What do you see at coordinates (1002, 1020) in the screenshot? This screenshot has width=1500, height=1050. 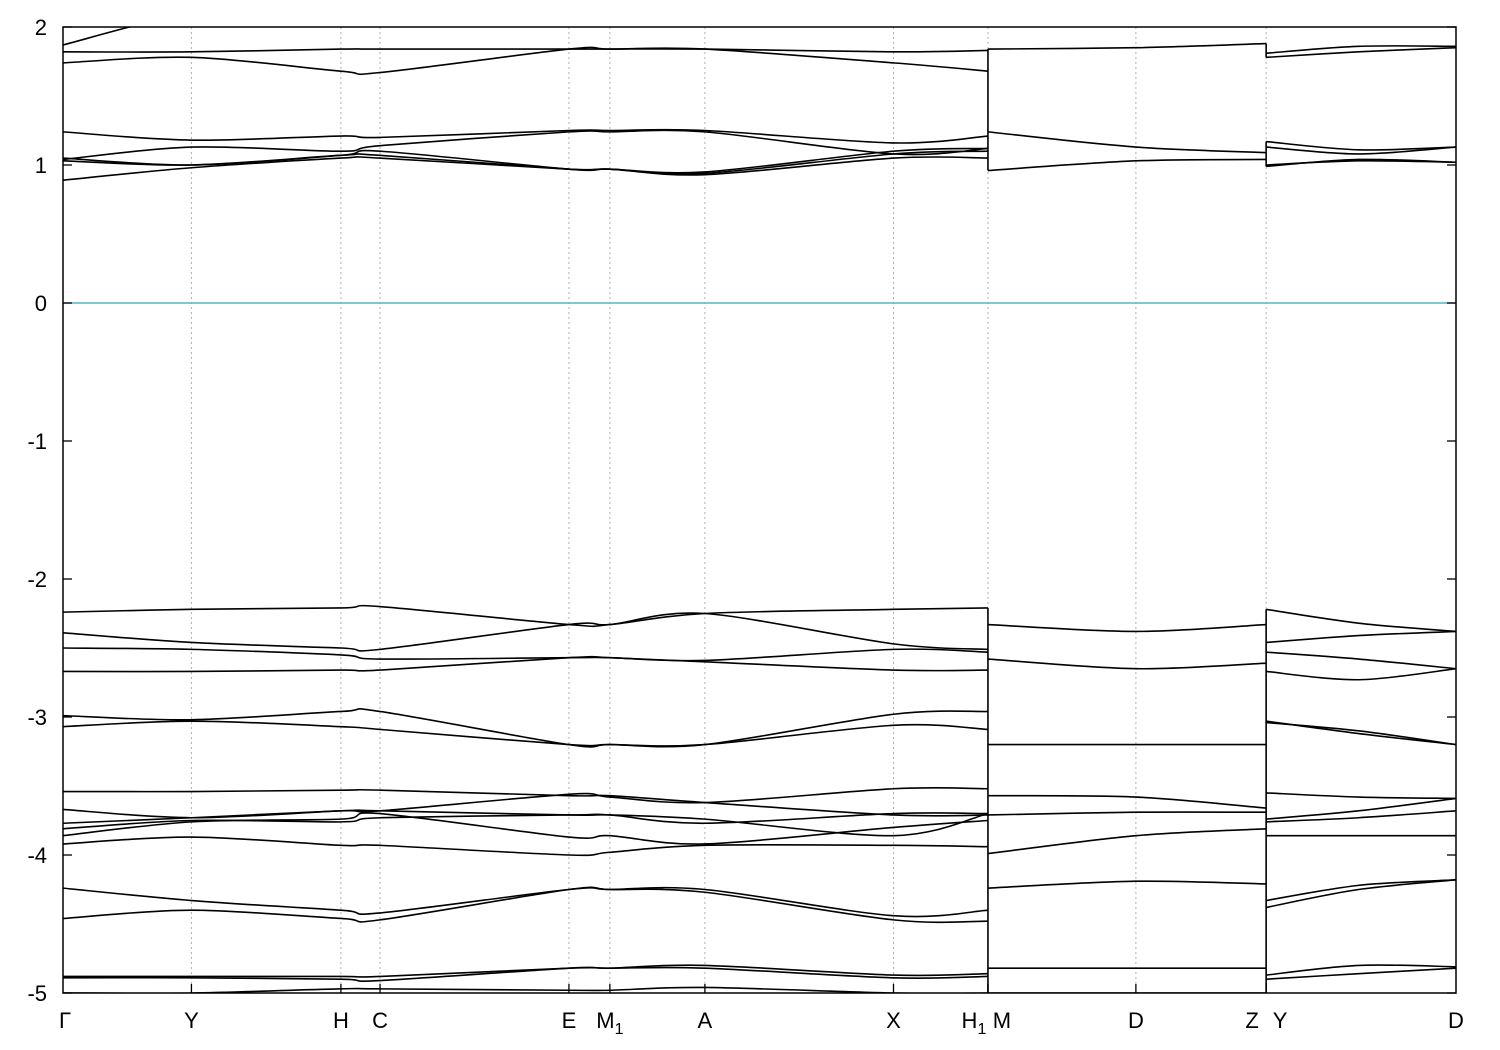 I see `kpoint-label: M` at bounding box center [1002, 1020].